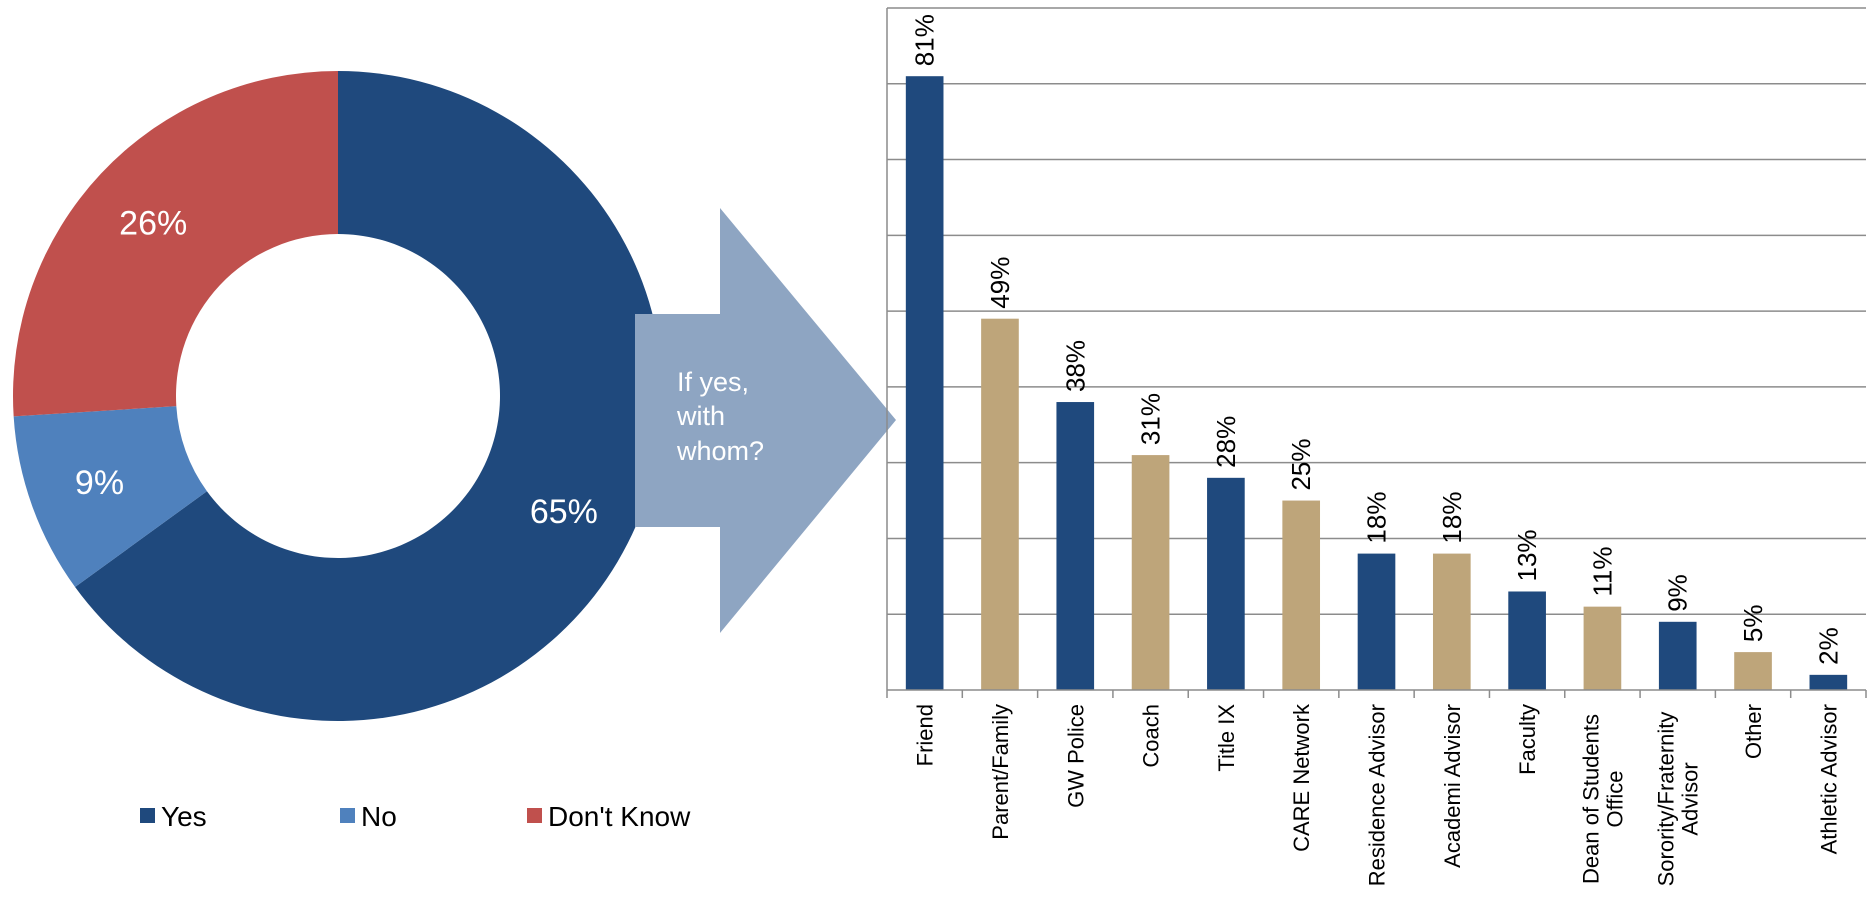 This screenshot has width=1871, height=910. What do you see at coordinates (720, 451) in the screenshot?
I see `arrow-text-line-3: whom?` at bounding box center [720, 451].